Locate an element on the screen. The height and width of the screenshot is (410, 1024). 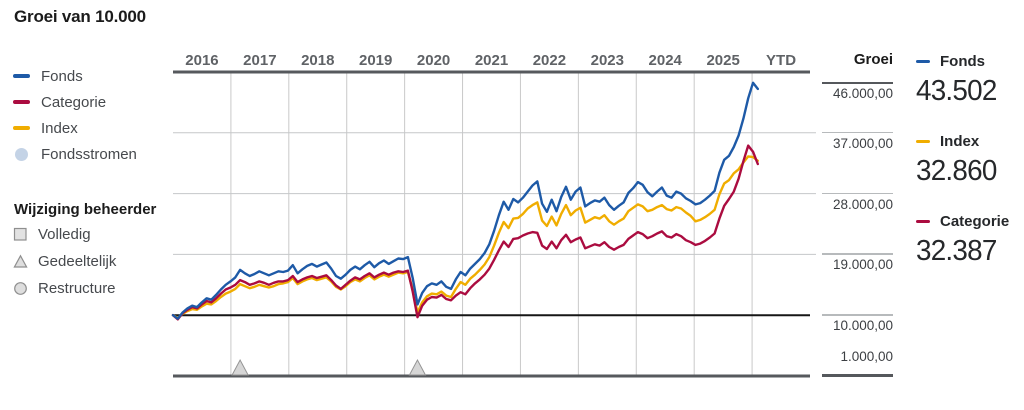
y-axis-label: 10.000,00 is located at coordinates (862, 326).